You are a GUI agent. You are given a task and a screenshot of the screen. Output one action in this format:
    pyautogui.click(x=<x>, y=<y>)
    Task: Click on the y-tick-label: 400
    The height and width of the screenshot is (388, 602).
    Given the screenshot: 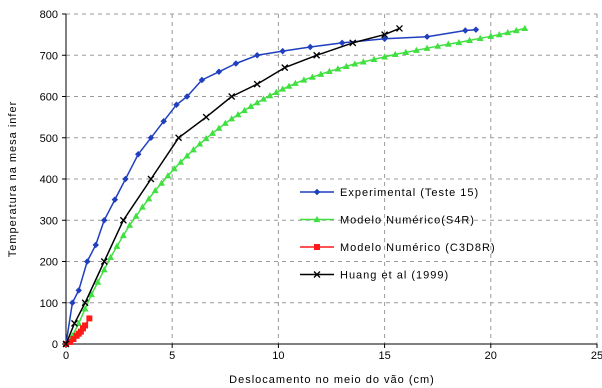 What is the action you would take?
    pyautogui.click(x=49, y=180)
    